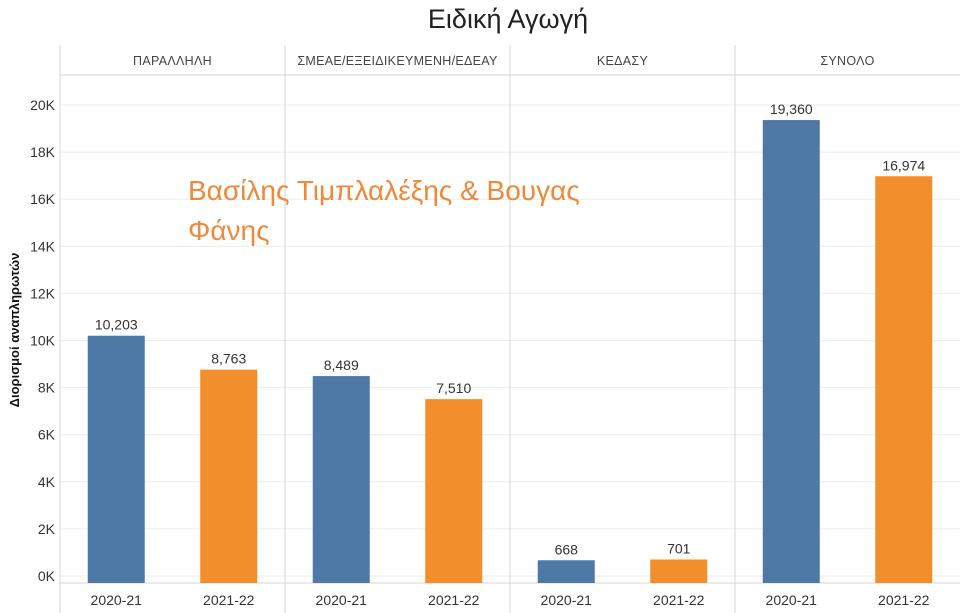  I want to click on data-label: 668, so click(567, 549).